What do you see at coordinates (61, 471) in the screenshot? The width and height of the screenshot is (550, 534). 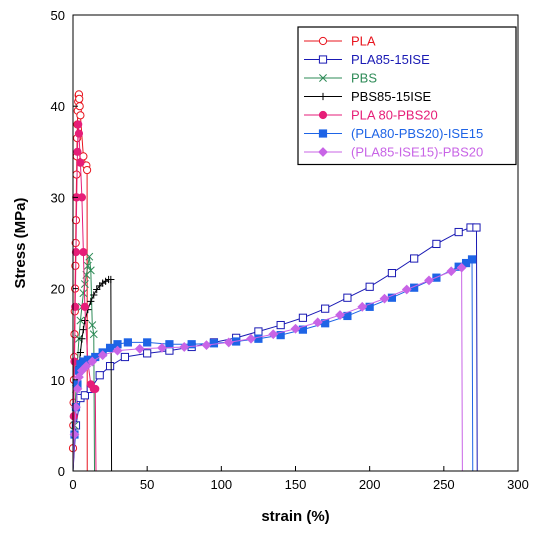 I see `y-tick-label: 0` at bounding box center [61, 471].